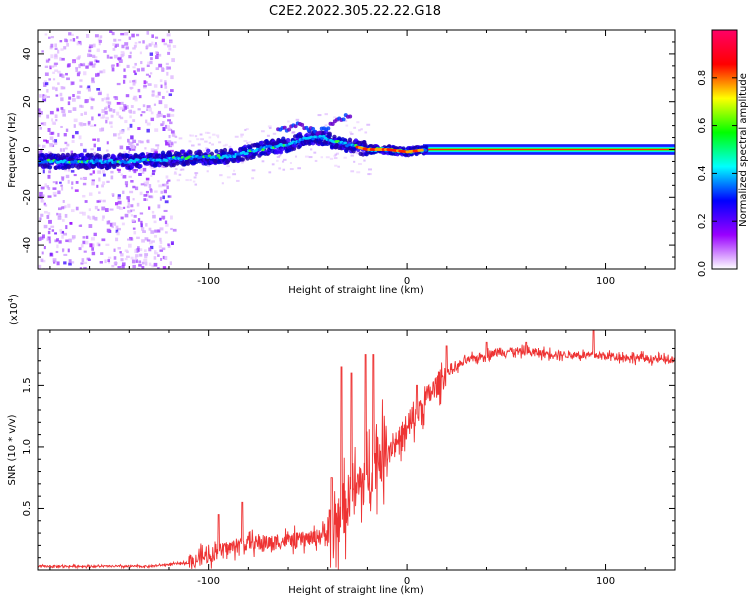 Image resolution: width=750 pixels, height=600 pixels. Describe the element at coordinates (548, 149) in the screenshot. I see `steady-band-core` at that location.